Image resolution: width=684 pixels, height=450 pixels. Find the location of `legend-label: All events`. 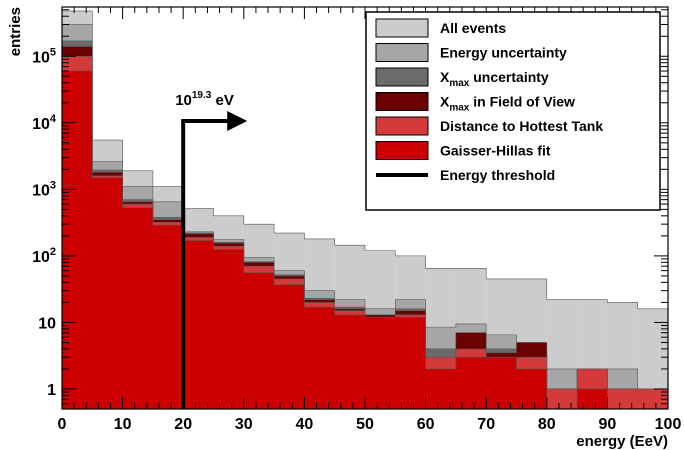

legend-label: All events is located at coordinates (473, 28).